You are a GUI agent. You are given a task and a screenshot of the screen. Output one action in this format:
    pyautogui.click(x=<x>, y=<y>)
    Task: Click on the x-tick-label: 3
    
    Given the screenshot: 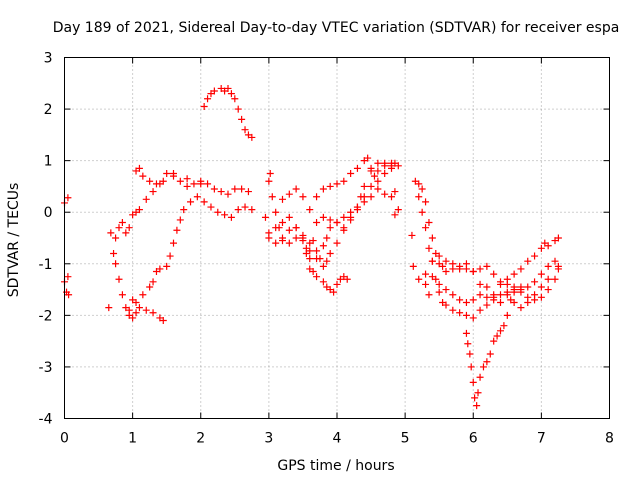 What is the action you would take?
    pyautogui.click(x=268, y=439)
    